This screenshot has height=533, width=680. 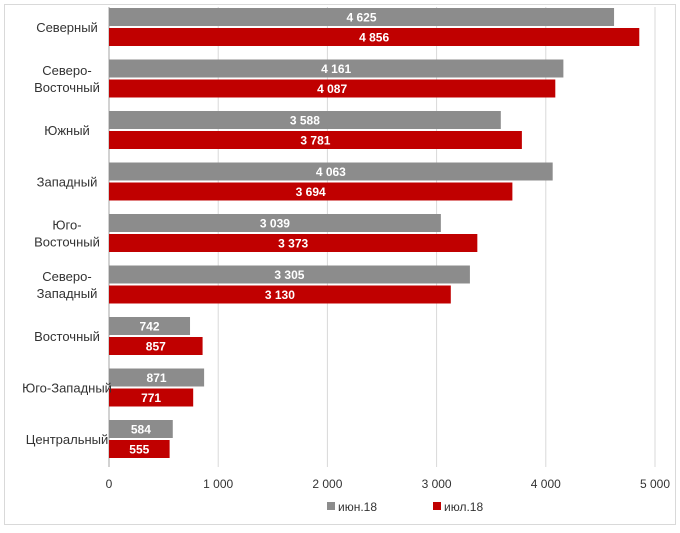 What do you see at coordinates (546, 484) in the screenshot?
I see `x-tick-label: 4 000` at bounding box center [546, 484].